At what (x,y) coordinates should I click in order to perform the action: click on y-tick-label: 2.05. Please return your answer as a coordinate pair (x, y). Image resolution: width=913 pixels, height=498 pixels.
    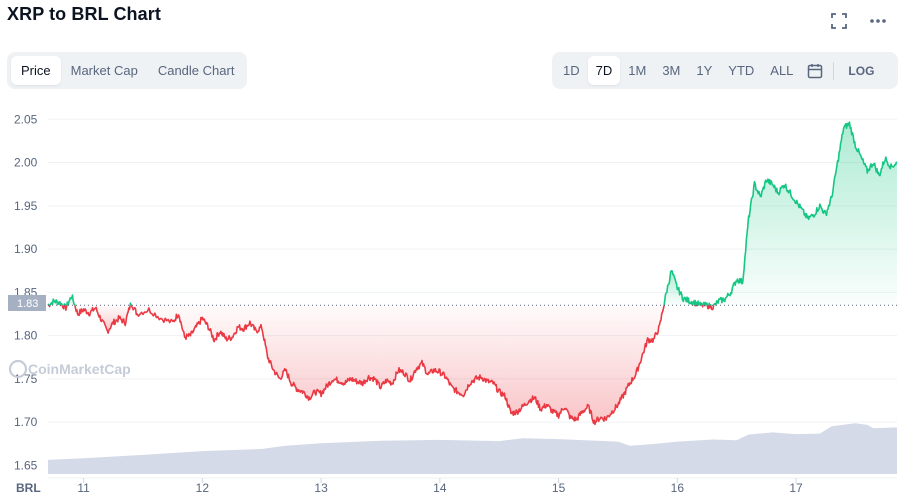
    Looking at the image, I should click on (26, 119).